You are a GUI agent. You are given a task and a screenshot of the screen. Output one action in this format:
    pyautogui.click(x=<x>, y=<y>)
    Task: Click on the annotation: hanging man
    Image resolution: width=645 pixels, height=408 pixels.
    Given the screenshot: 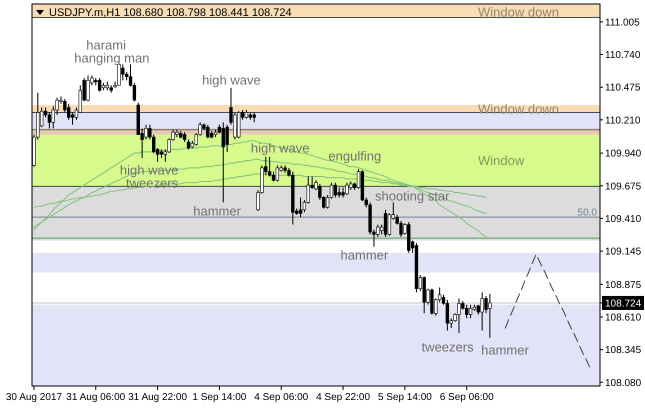 What is the action you would take?
    pyautogui.click(x=112, y=58)
    